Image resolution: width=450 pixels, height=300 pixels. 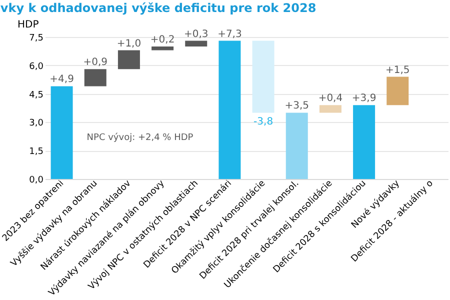 I want to click on data-label: +4,9, so click(x=62, y=80).